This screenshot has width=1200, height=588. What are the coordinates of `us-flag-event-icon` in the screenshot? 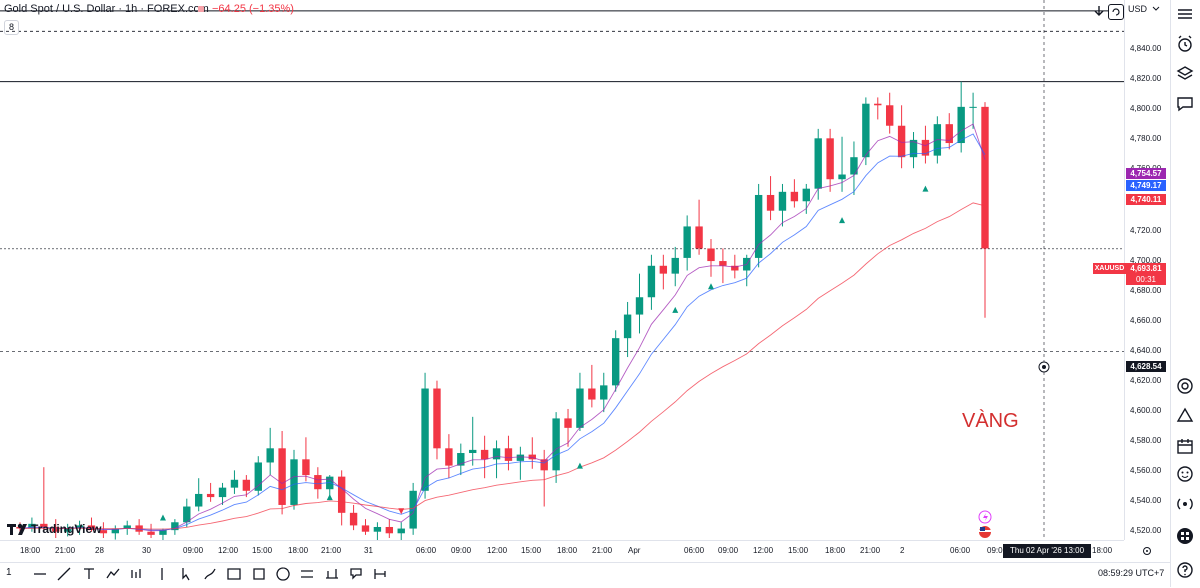 It's located at (985, 532).